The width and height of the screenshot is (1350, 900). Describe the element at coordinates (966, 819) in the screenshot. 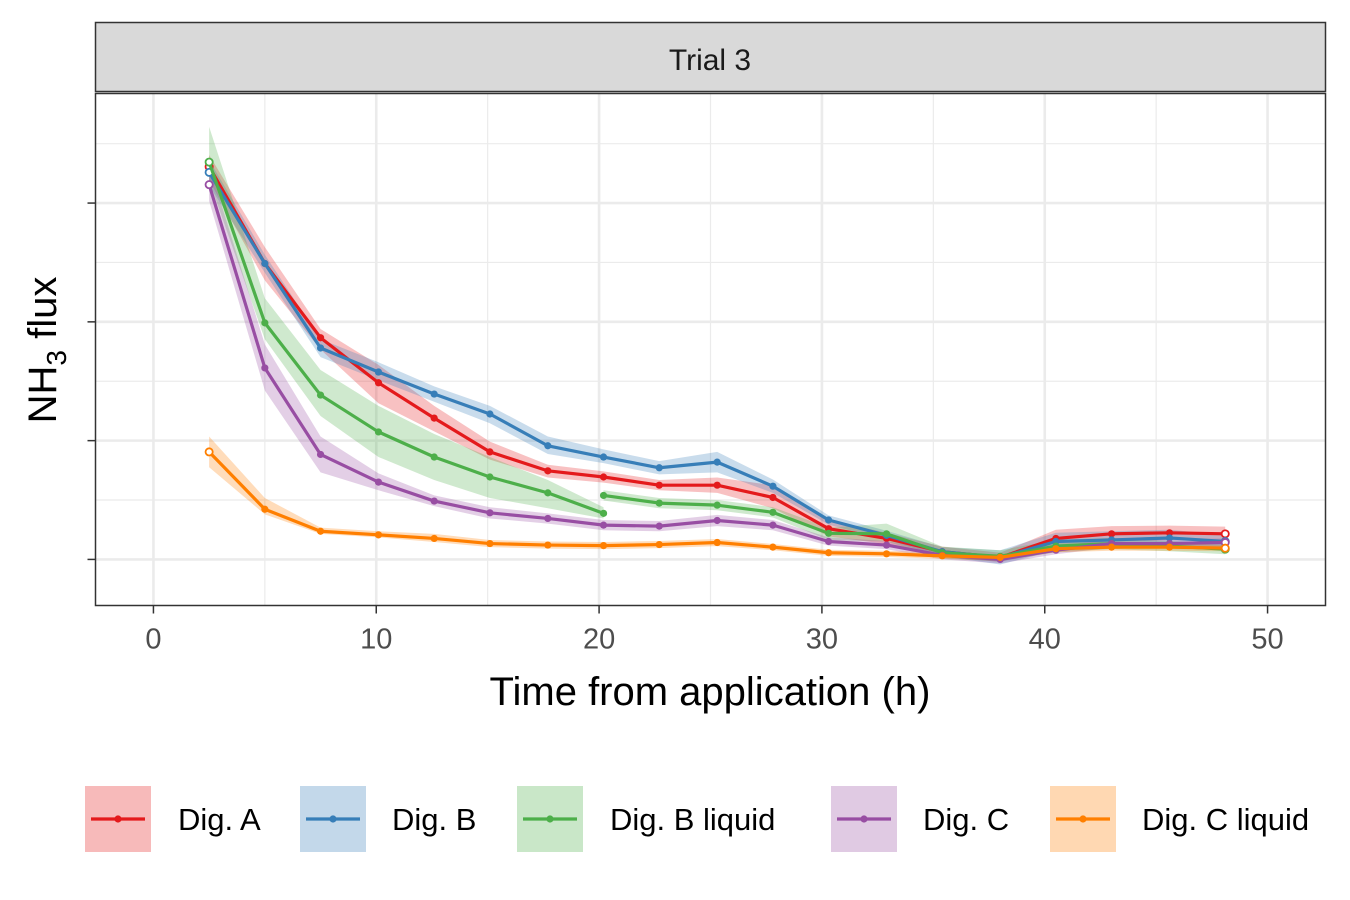

I see `legend-label-dig-c: Dig. C` at that location.